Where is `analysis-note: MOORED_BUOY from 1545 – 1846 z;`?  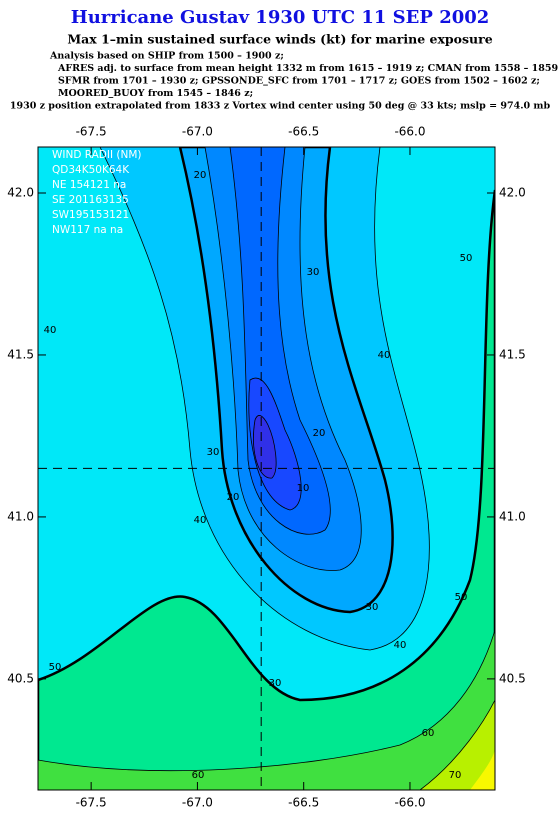
analysis-note: MOORED_BUOY from 1545 – 1846 z; is located at coordinates (155, 93).